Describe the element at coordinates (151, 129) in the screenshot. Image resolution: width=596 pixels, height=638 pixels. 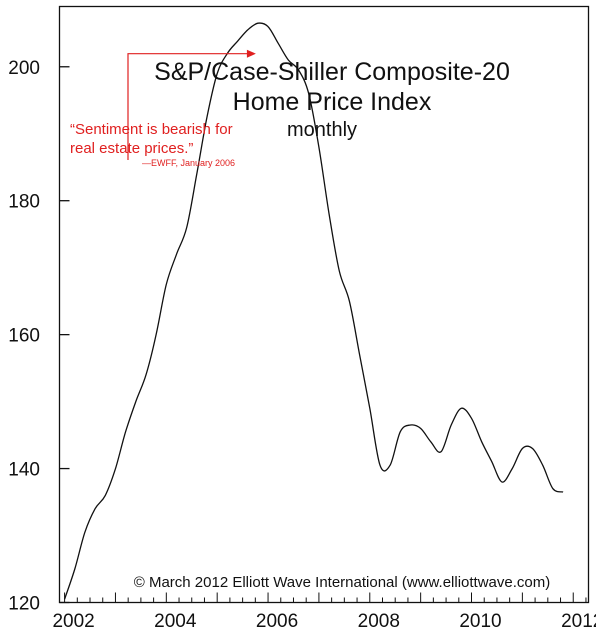
I see `annotation-quote-line-1: “Sentiment is bearish for` at that location.